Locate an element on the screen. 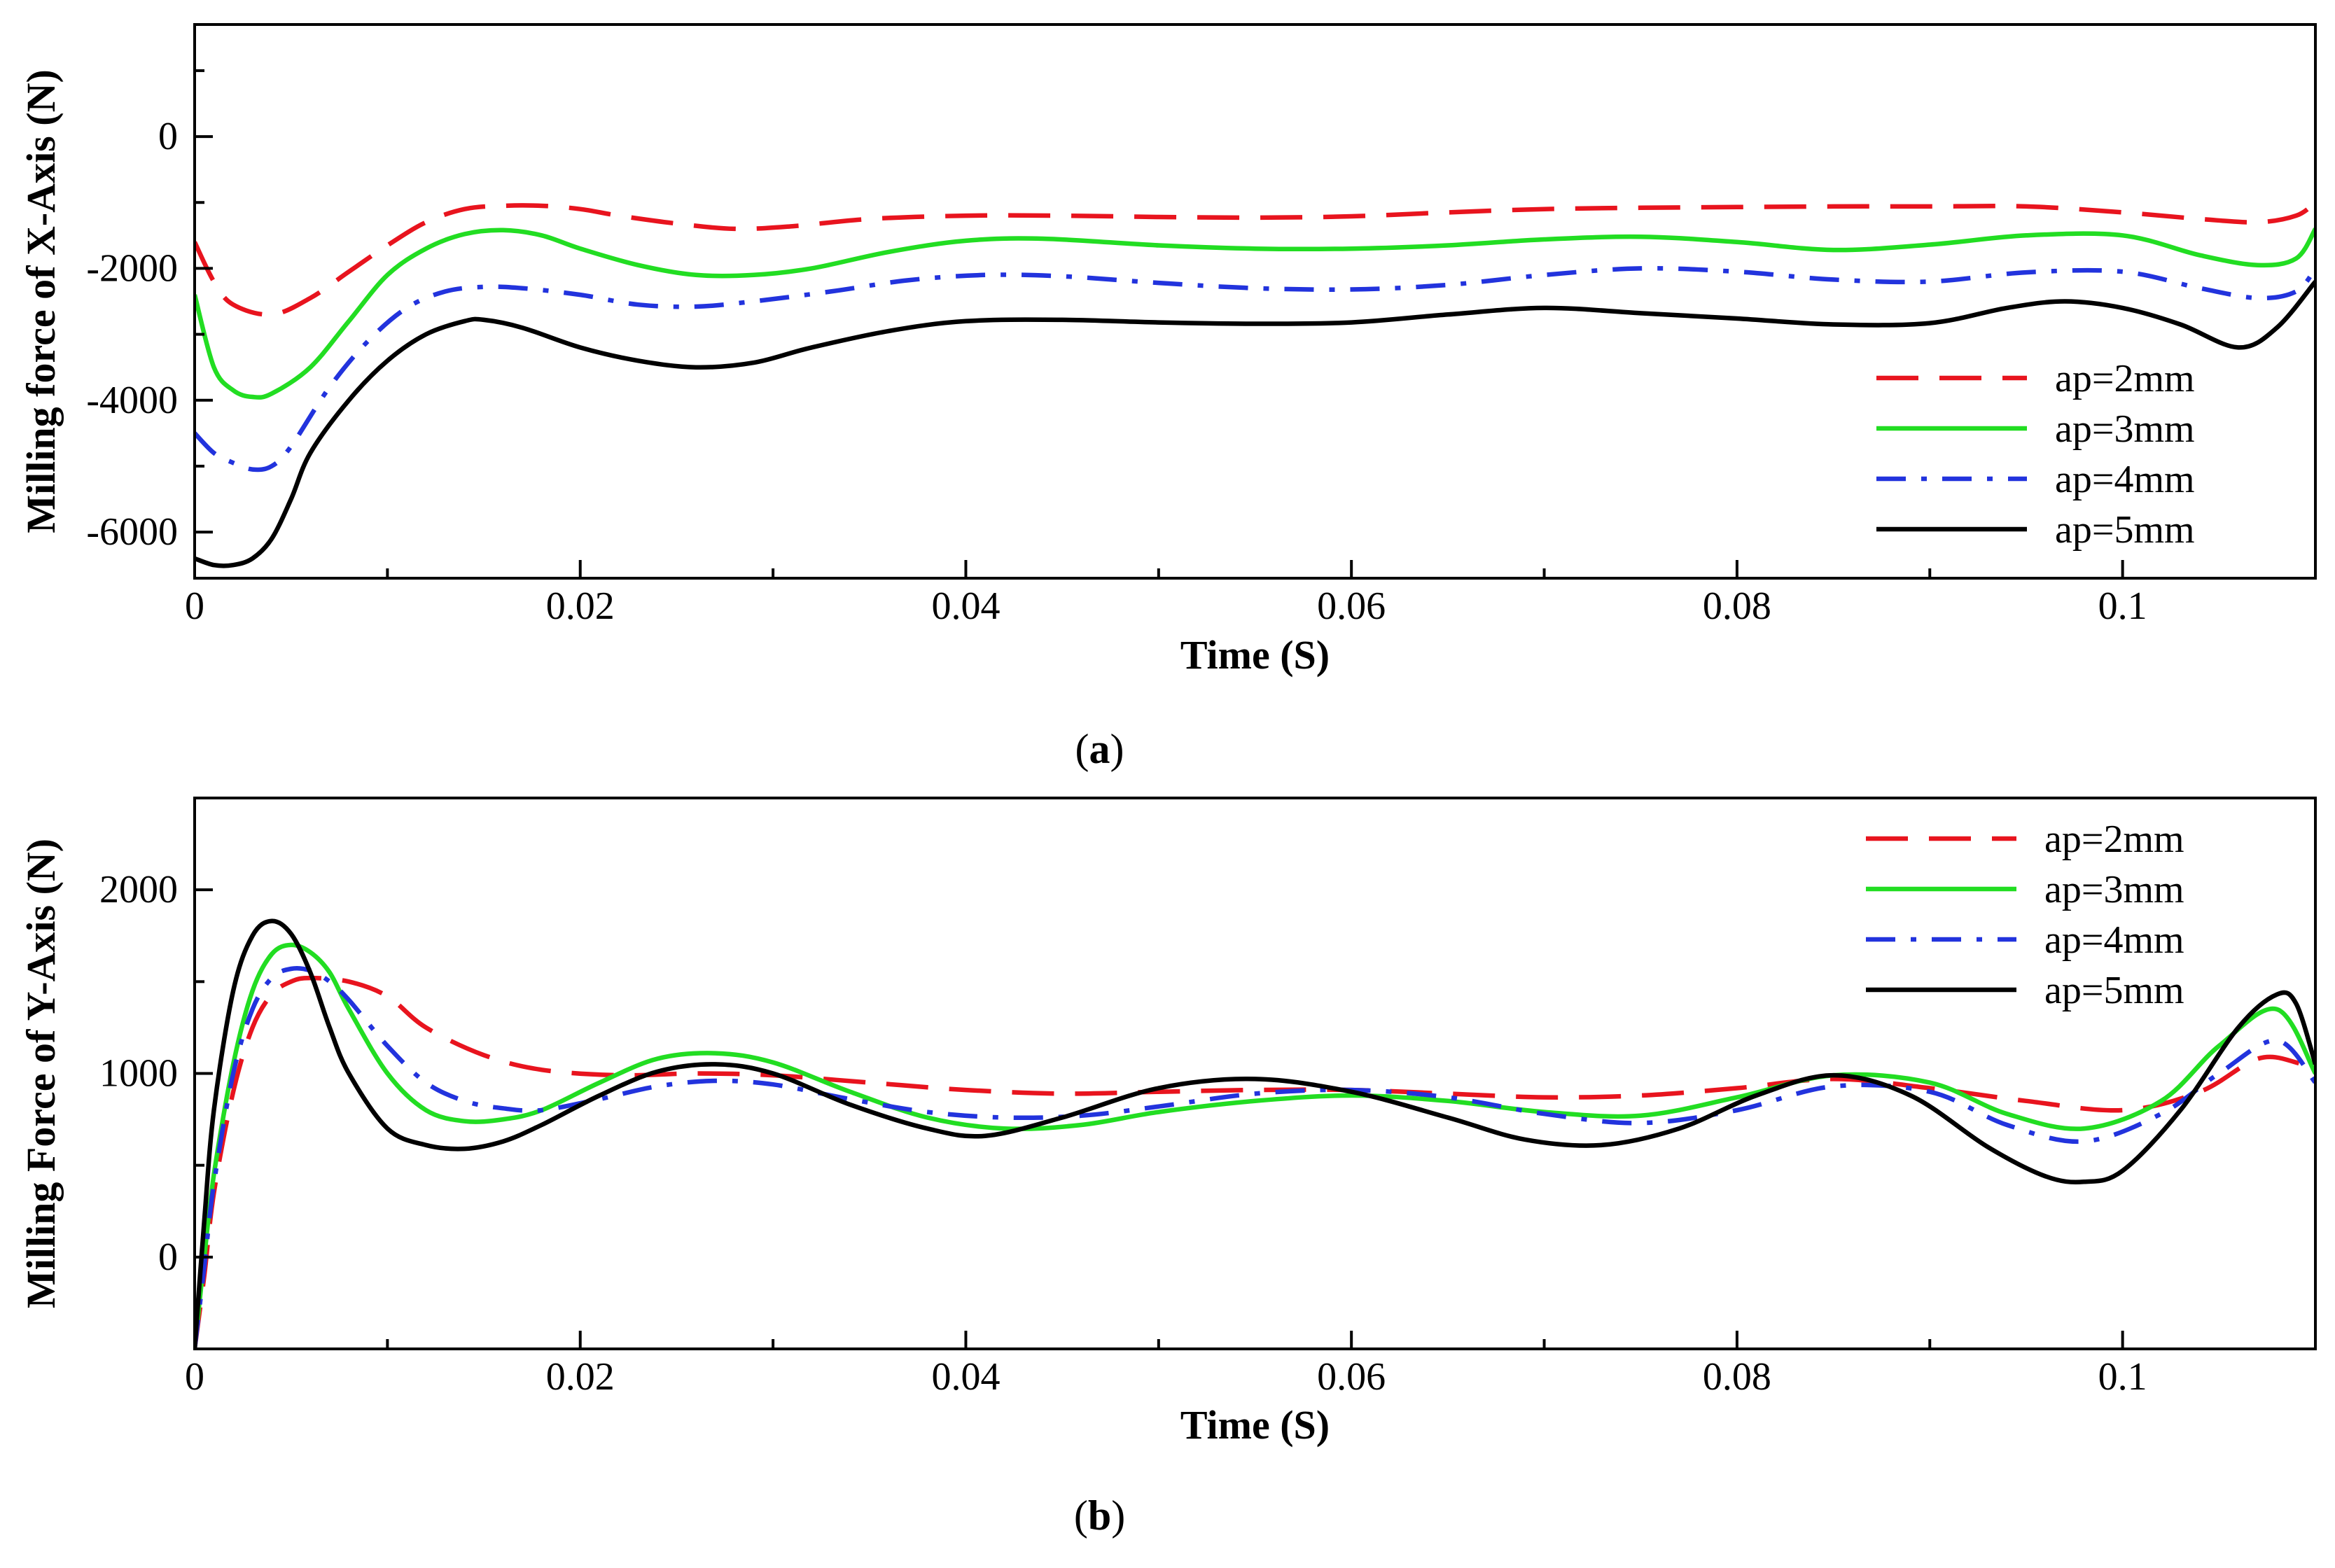 The height and width of the screenshot is (1568, 2335). caption-letter: b is located at coordinates (1099, 1515).